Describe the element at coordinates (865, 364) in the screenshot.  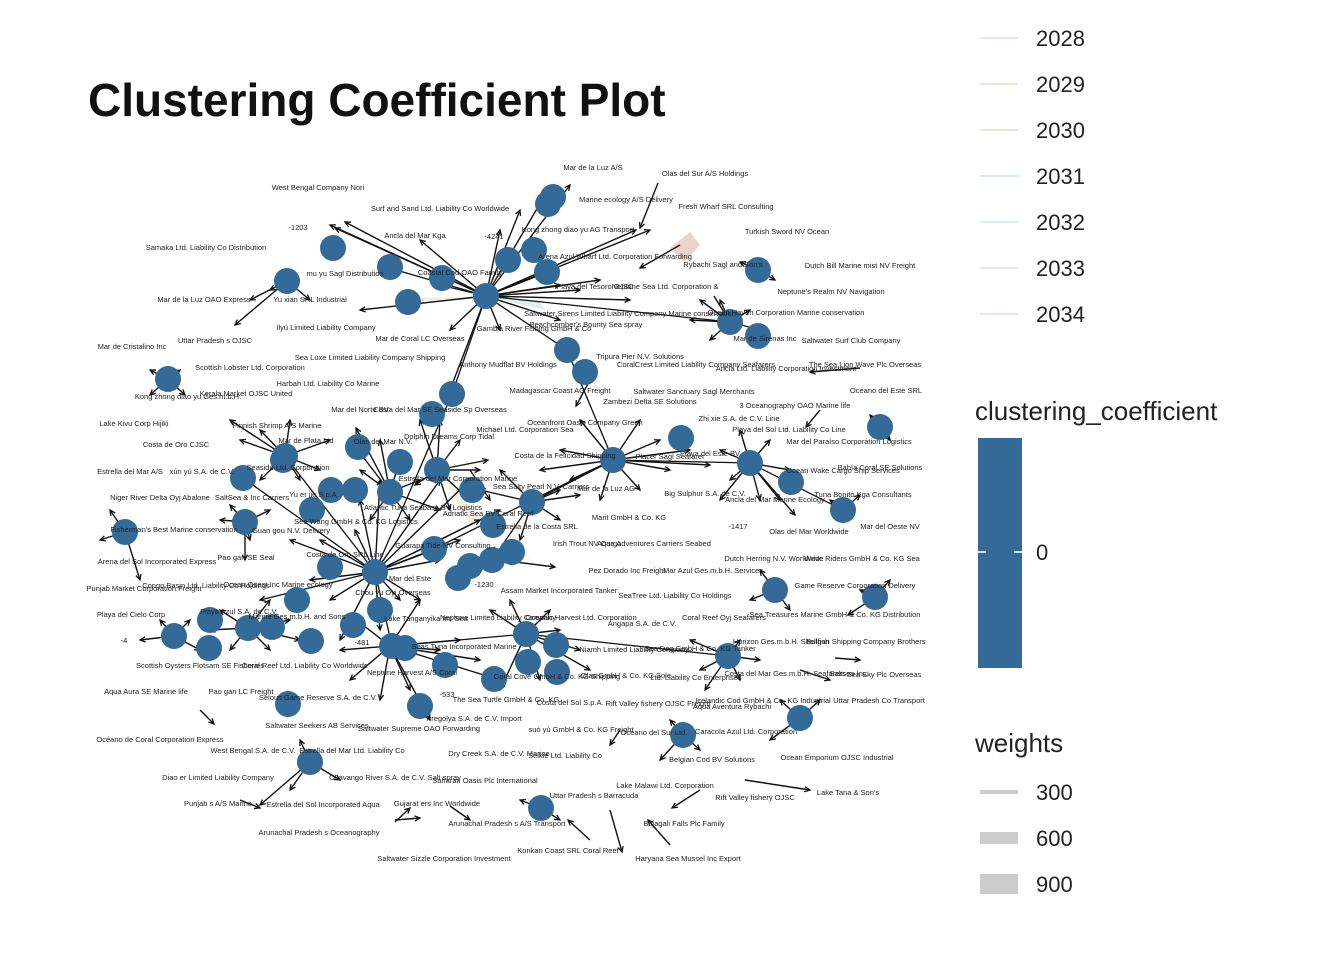
I see `node-label-36: The Sea Lion Wave Plc Overseas` at that location.